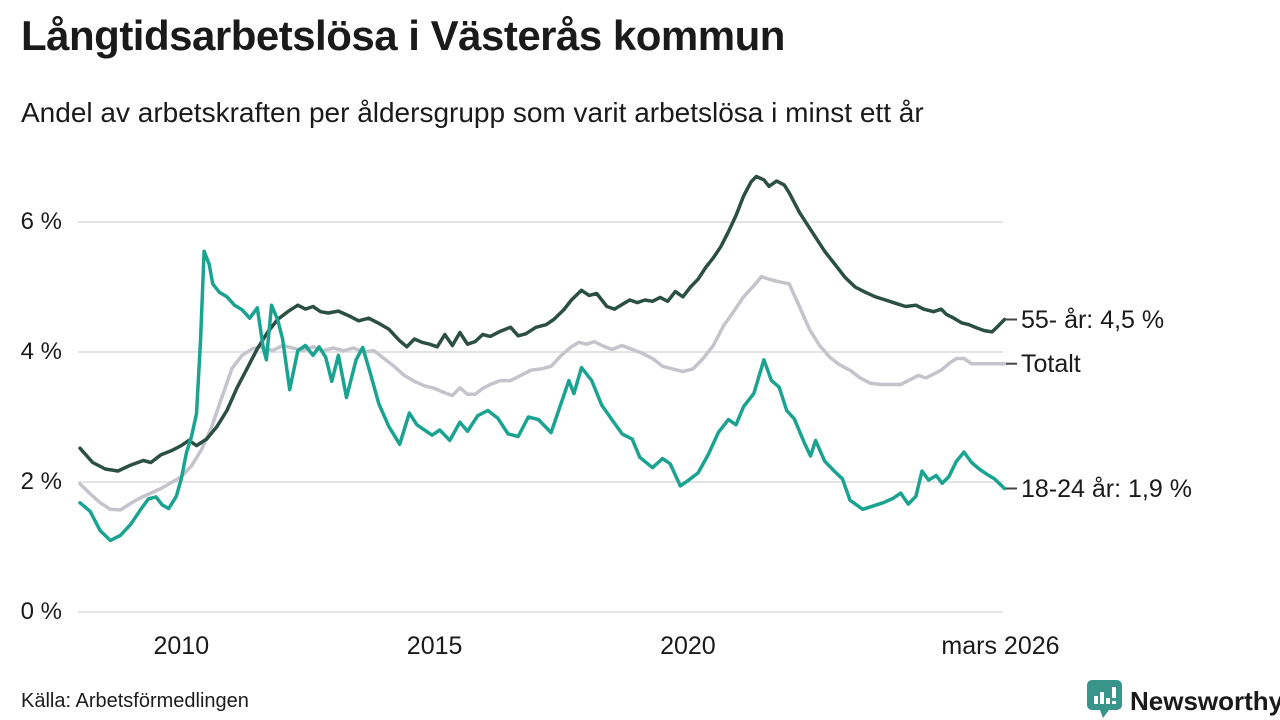 The width and height of the screenshot is (1280, 720). What do you see at coordinates (181, 646) in the screenshot?
I see `x-axis-tick: 2010` at bounding box center [181, 646].